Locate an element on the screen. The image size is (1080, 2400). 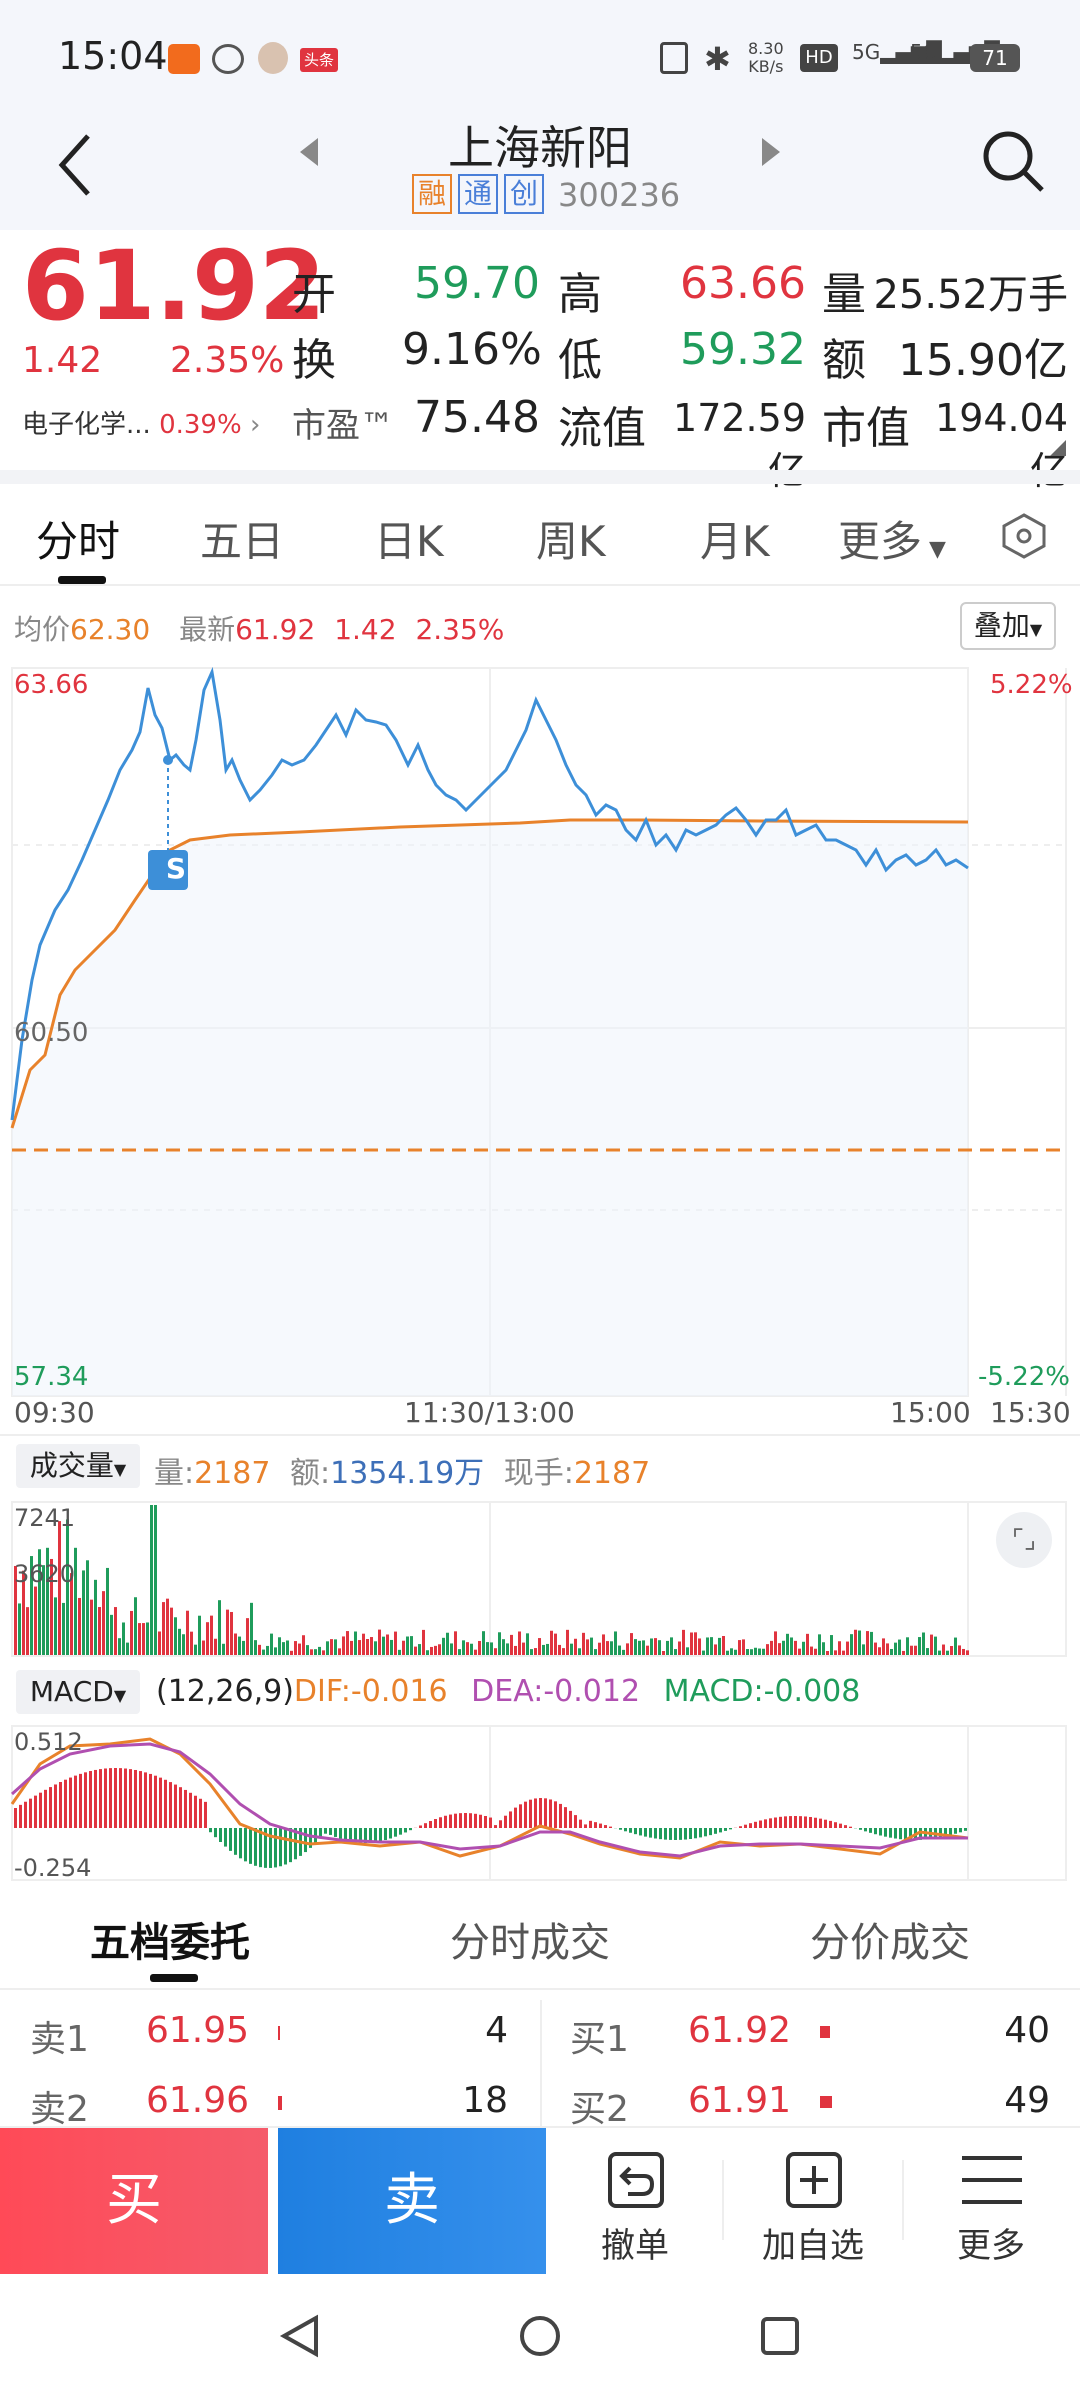
bluetooth-icon: ✱ is located at coordinates (717, 59).